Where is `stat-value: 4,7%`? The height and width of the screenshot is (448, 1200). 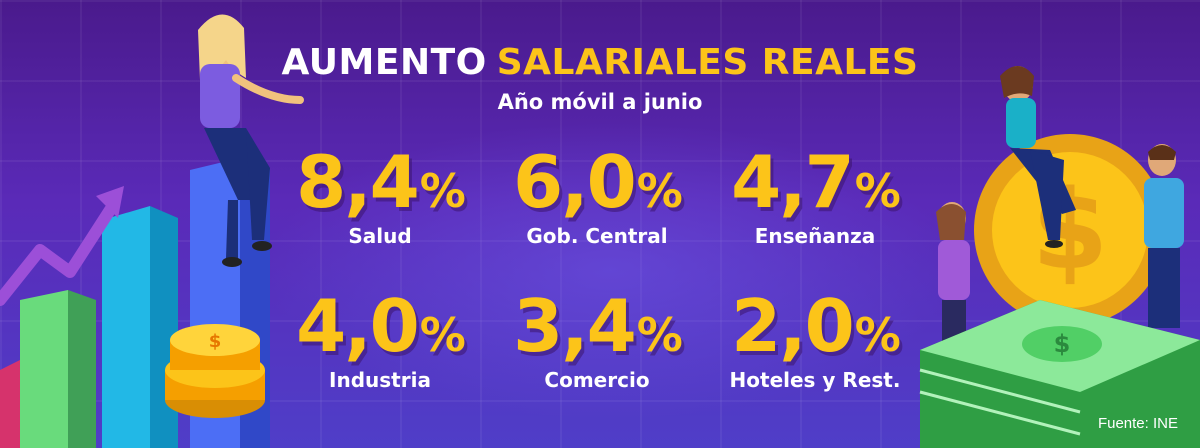 stat-value: 4,7% is located at coordinates (816, 182).